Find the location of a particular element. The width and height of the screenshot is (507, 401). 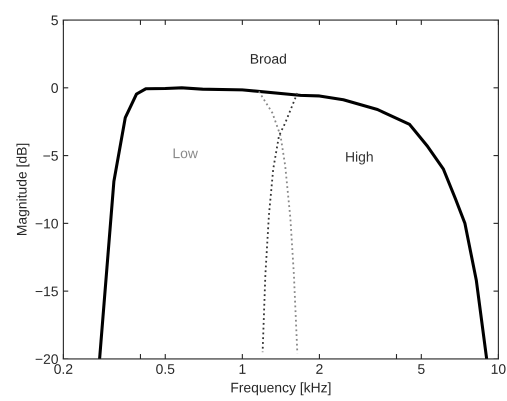

y-tick-label: 0 is located at coordinates (54, 88).